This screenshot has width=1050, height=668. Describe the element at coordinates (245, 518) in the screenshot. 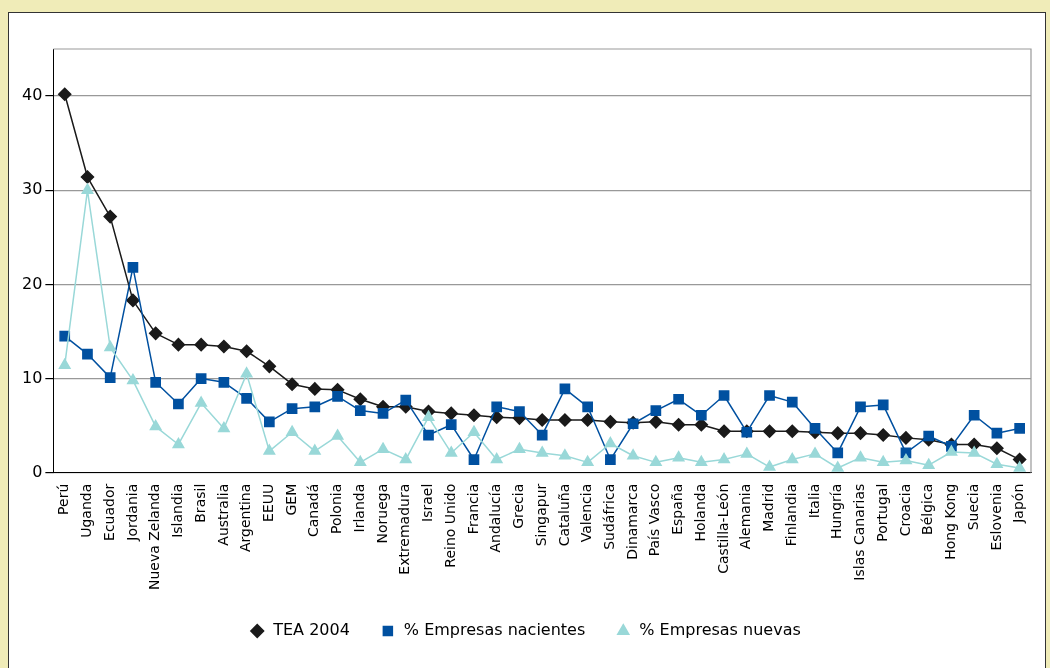

I see `x-tick-label: Argentina` at that location.